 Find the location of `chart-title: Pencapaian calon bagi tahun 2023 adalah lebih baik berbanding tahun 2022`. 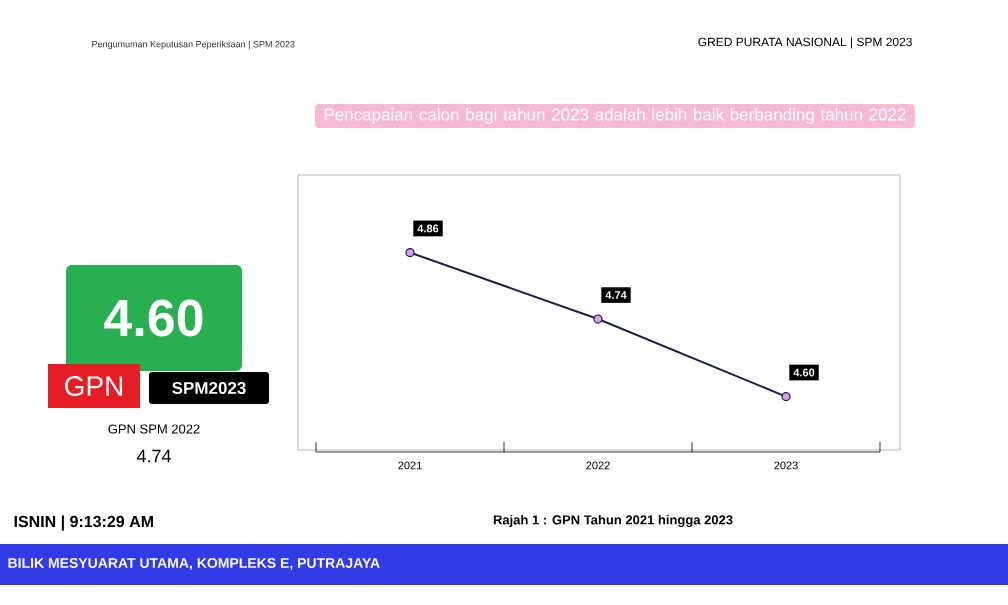

chart-title: Pencapaian calon bagi tahun 2023 adalah lebih baik berbanding tahun 2022 is located at coordinates (615, 116).